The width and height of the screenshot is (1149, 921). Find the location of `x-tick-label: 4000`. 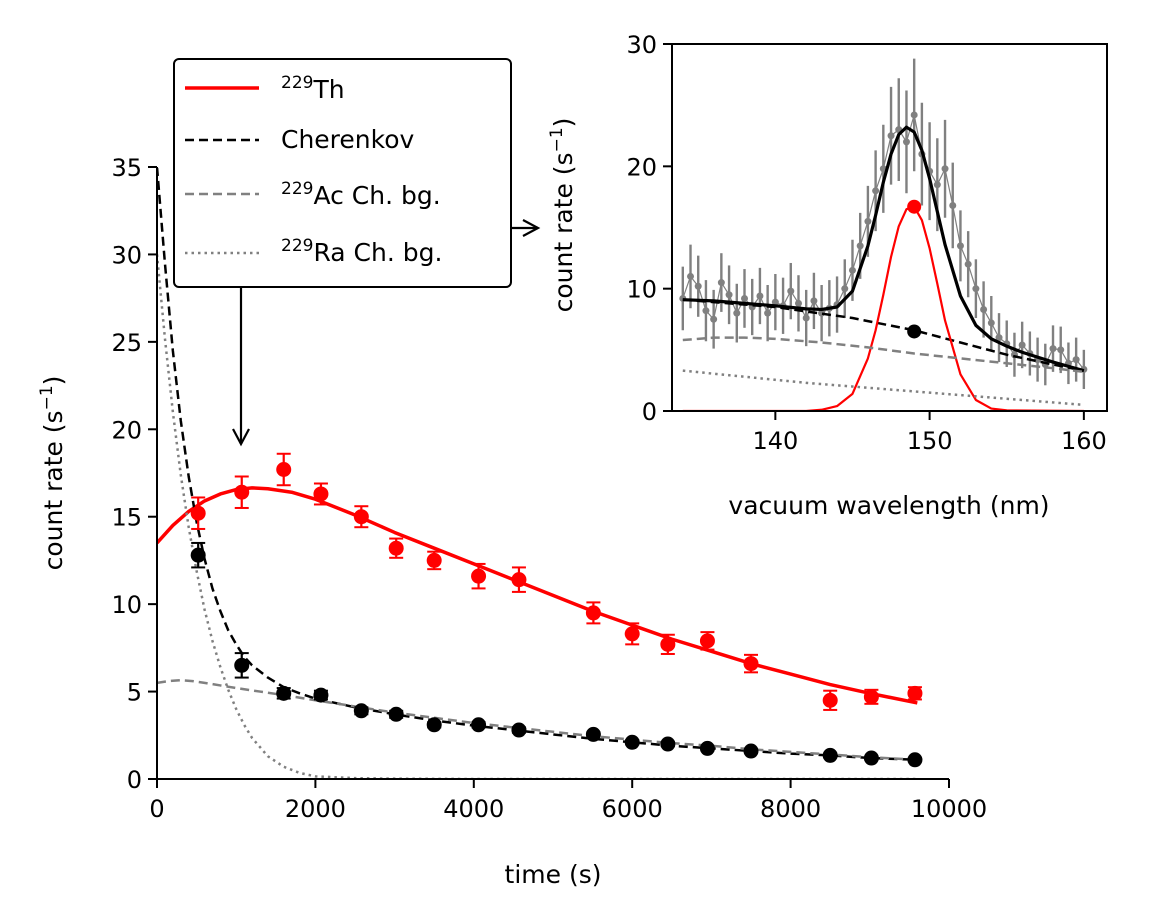

x-tick-label: 4000 is located at coordinates (473, 809).